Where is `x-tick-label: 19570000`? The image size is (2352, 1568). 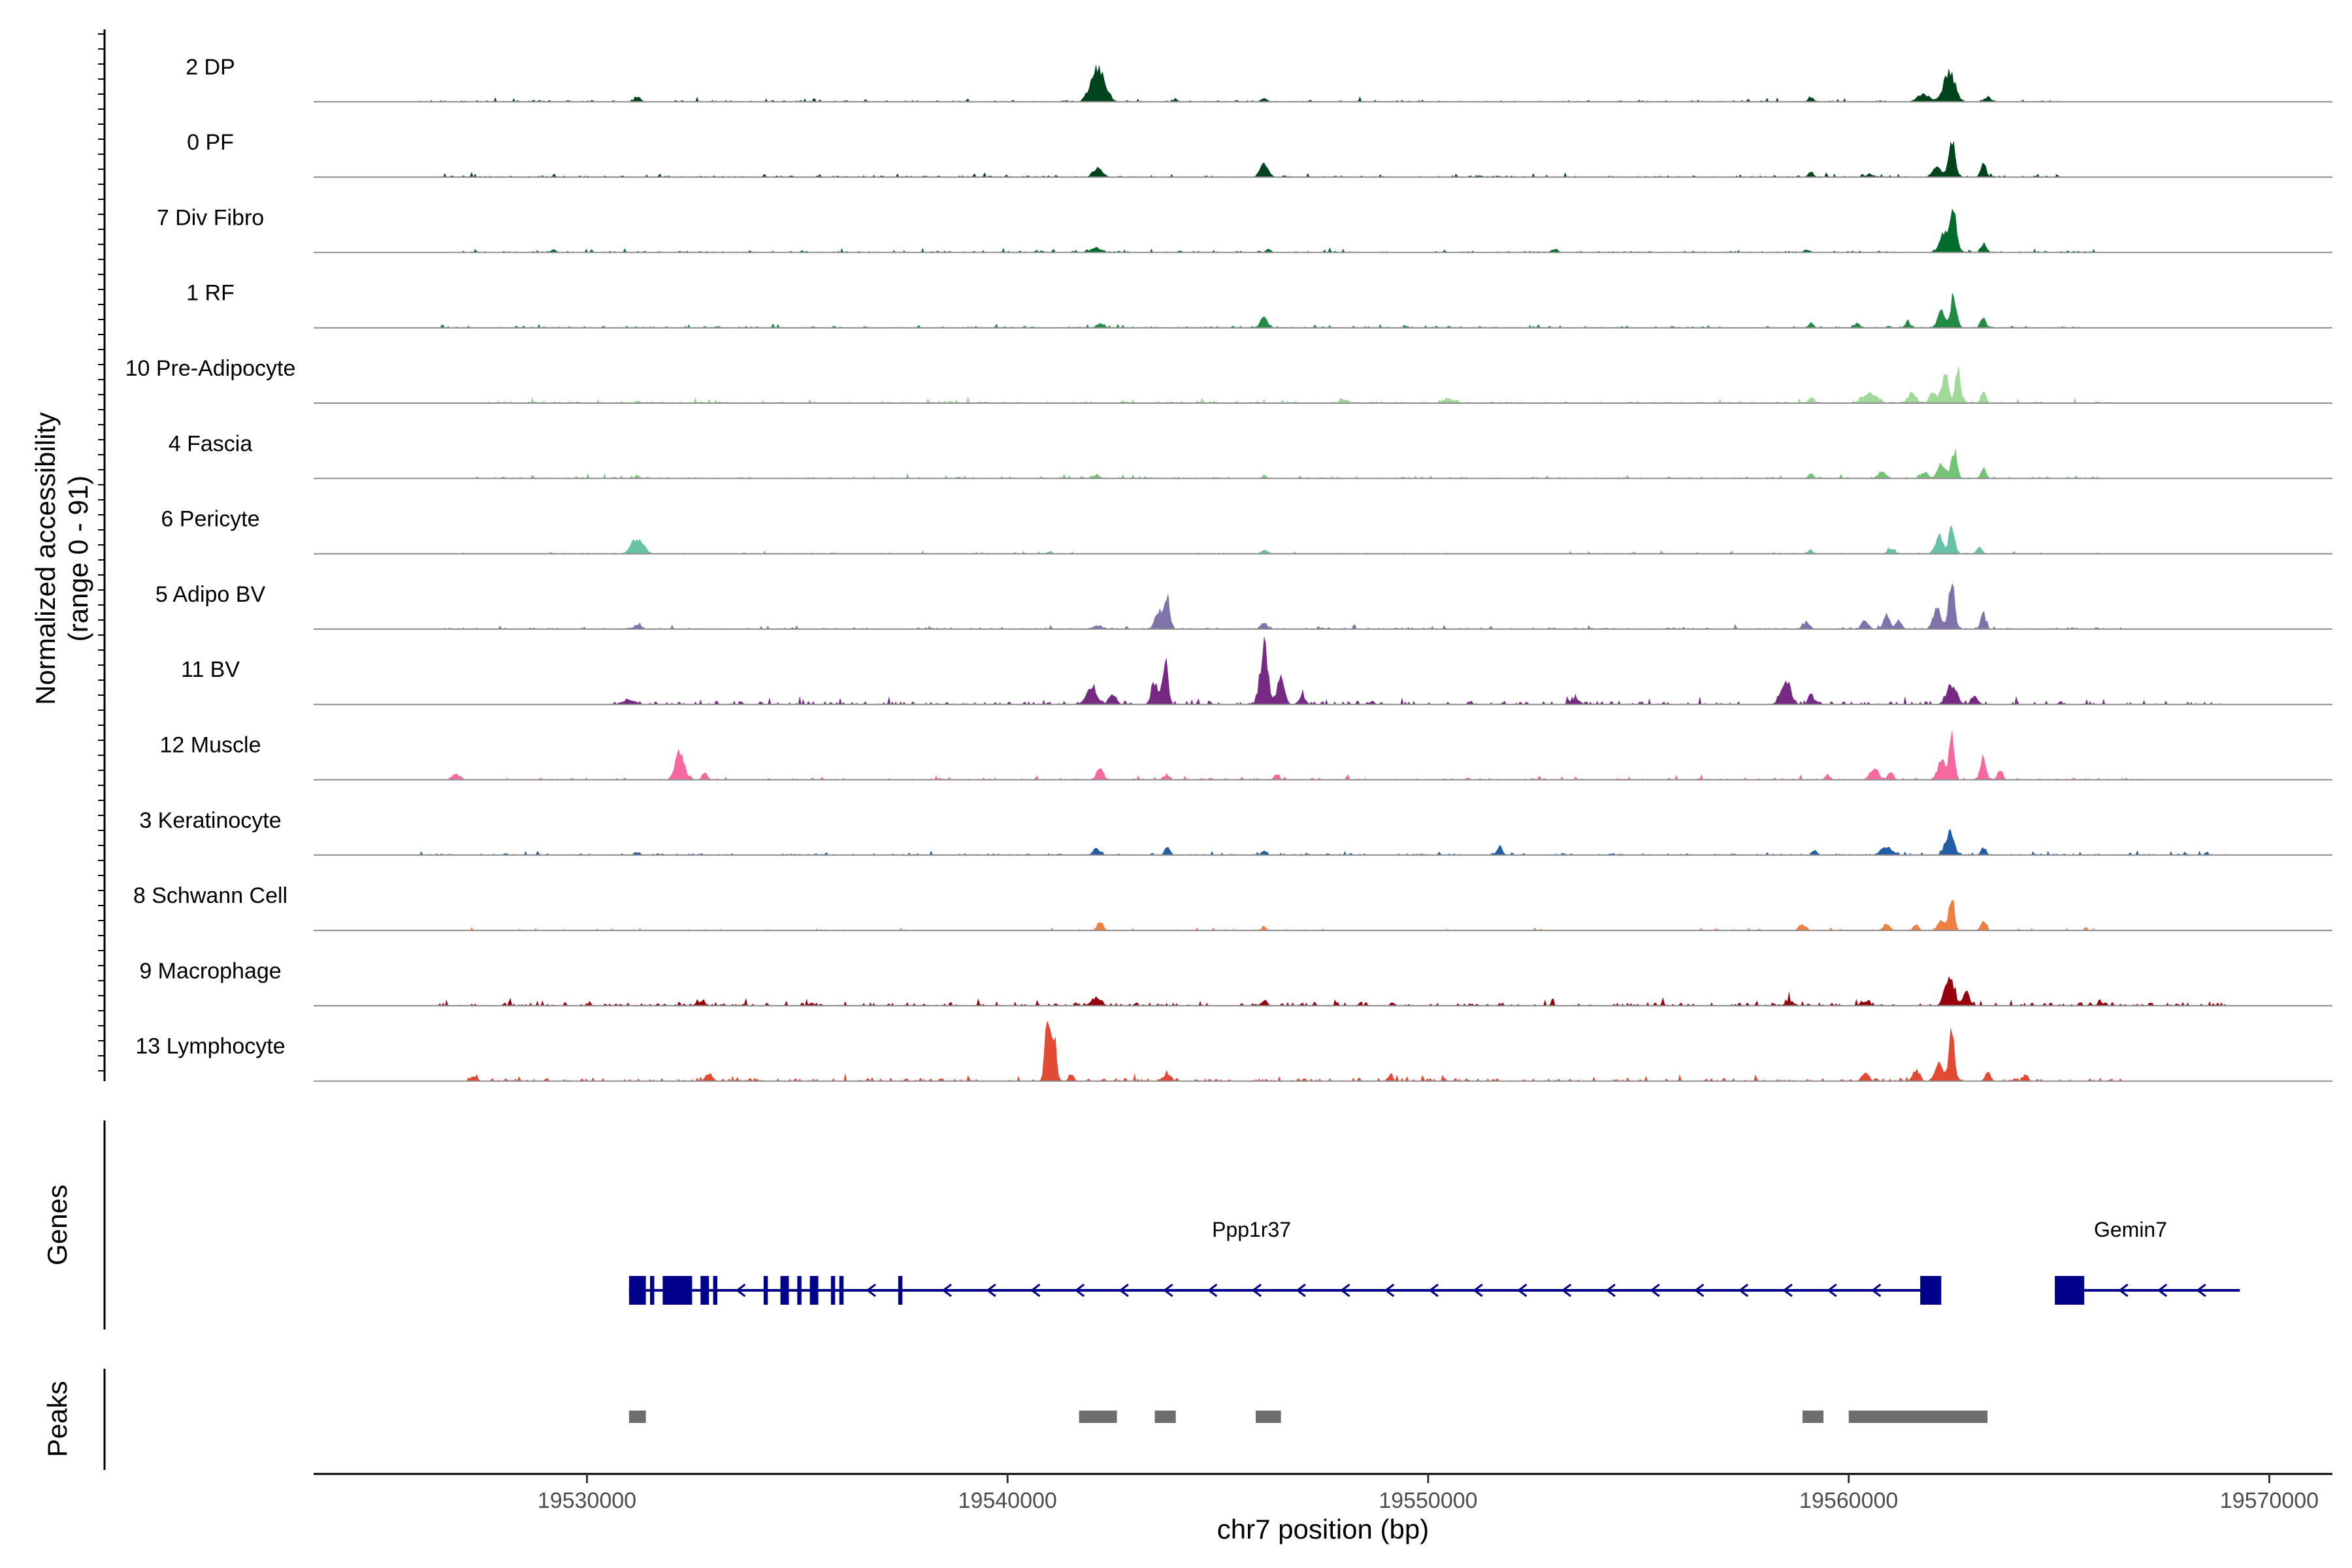 x-tick-label: 19570000 is located at coordinates (2269, 1500).